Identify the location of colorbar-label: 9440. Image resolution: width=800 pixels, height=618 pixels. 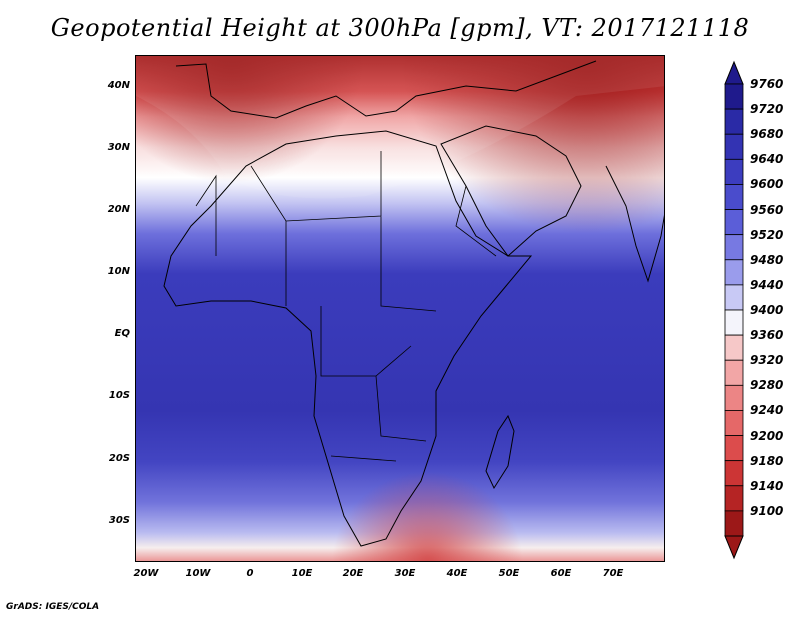
(767, 284).